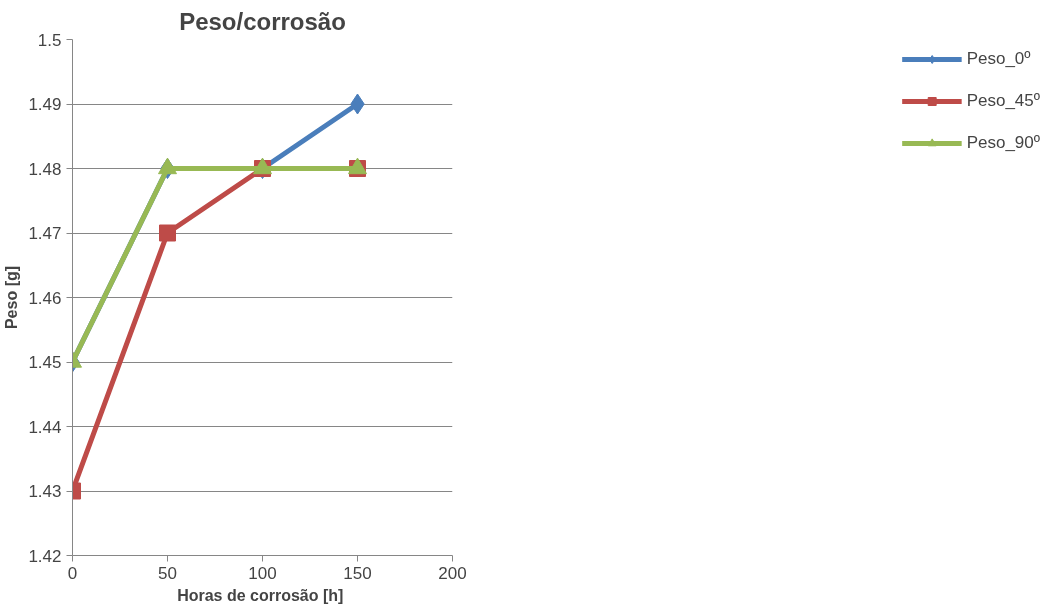  Describe the element at coordinates (49, 40) in the screenshot. I see `y-tick-label: 1.5` at that location.